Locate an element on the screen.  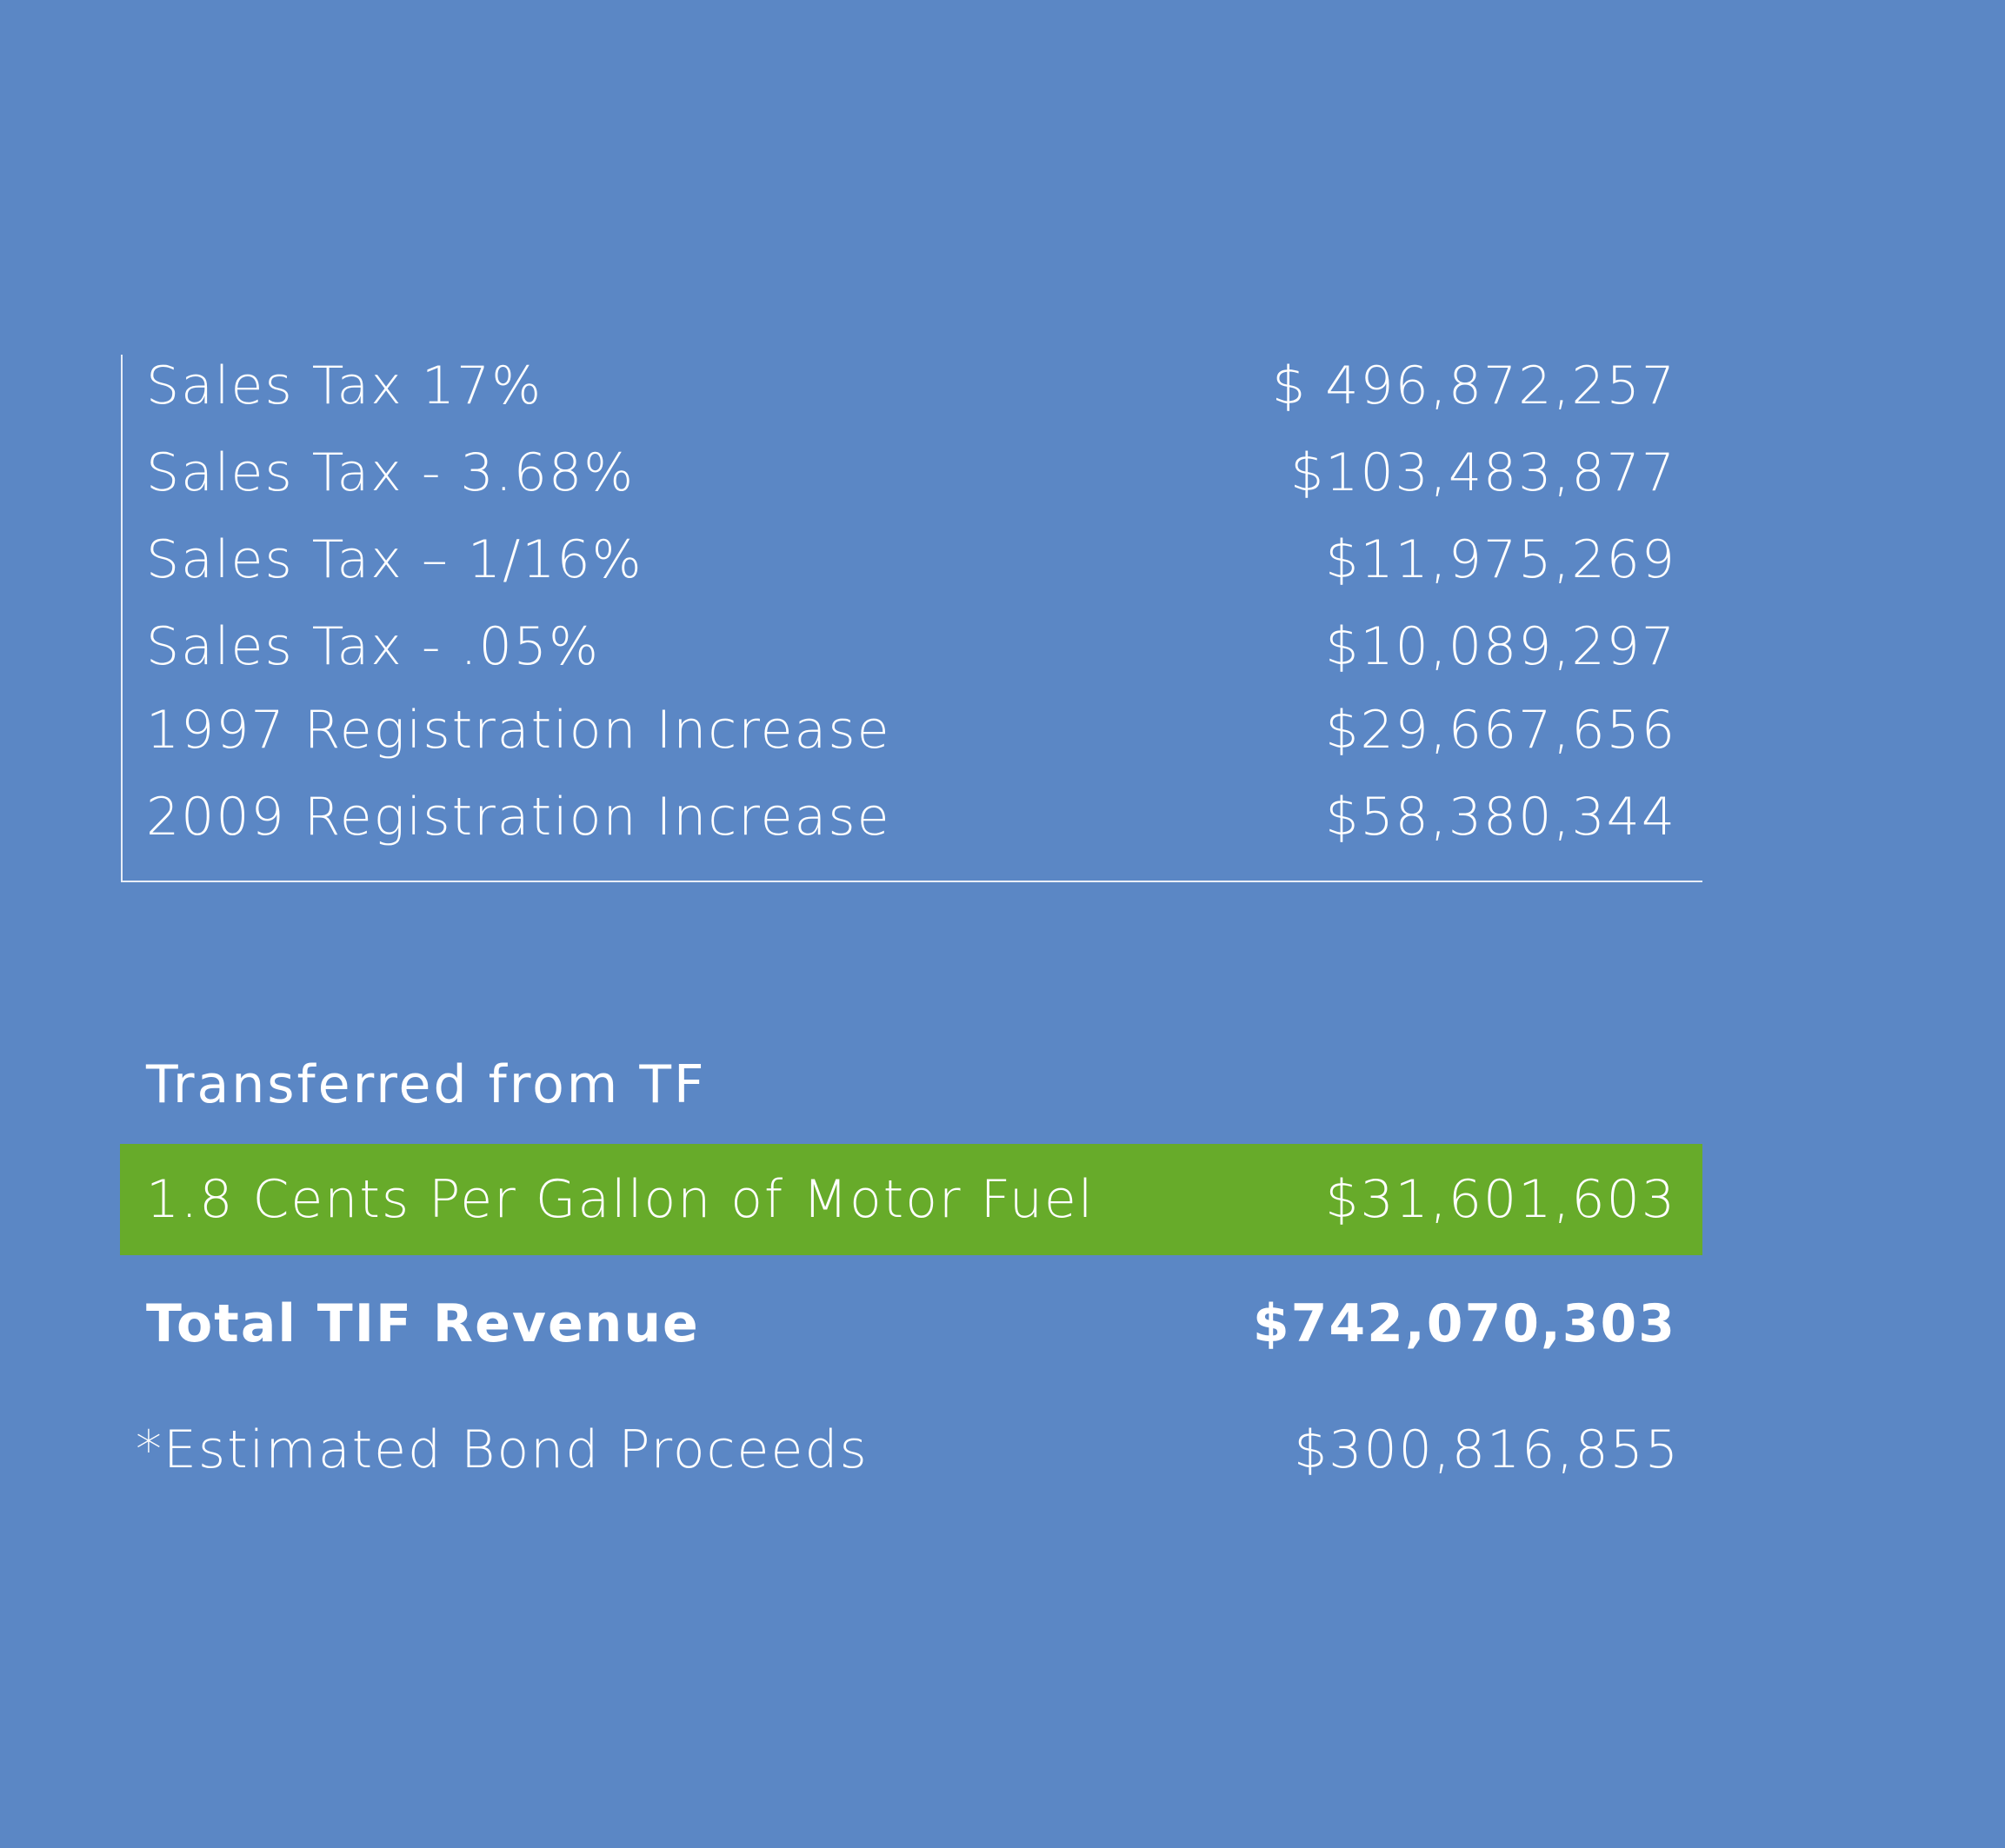
bond-proceeds-label: *Estimated Bond Proceeds is located at coordinates (502, 1449).